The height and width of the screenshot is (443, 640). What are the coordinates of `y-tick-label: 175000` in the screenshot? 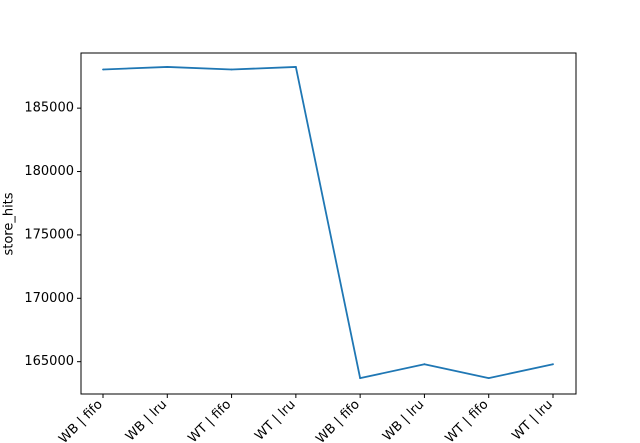 It's located at (49, 234).